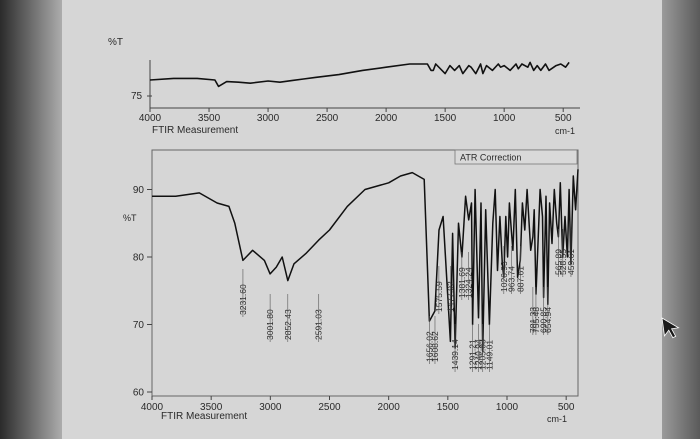  What do you see at coordinates (130, 218) in the screenshot?
I see `bottom-ylabel: %T` at bounding box center [130, 218].